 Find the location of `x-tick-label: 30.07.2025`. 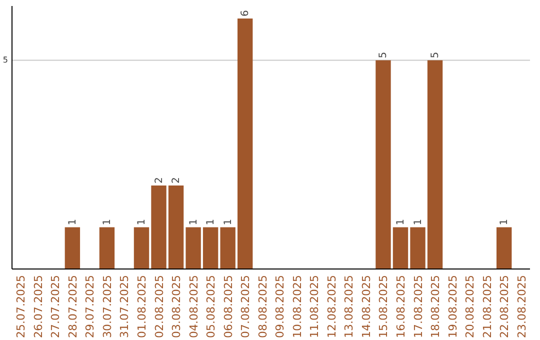

x-tick-label: 30.07.2025 is located at coordinates (107, 306).